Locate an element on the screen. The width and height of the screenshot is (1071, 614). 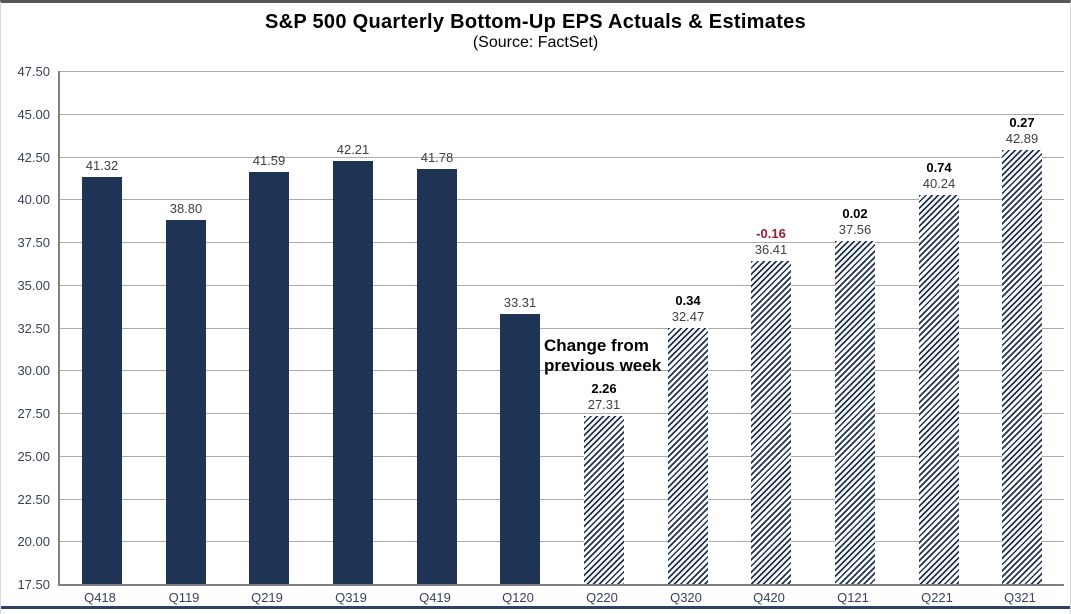
y-tick-label: 42.50 is located at coordinates (33, 157).